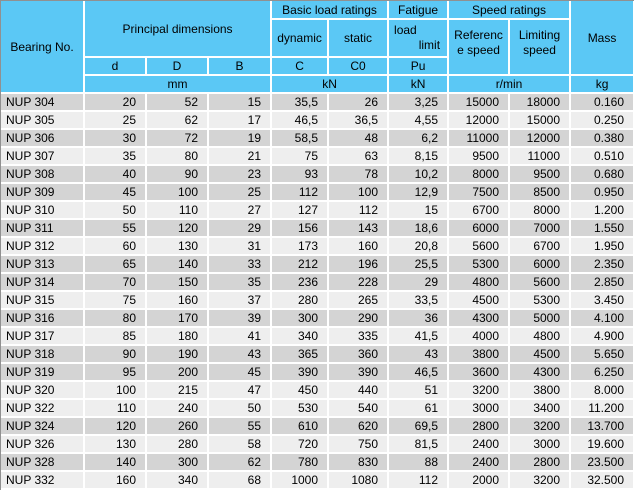  Describe the element at coordinates (116, 265) in the screenshot. I see `cell-d: 65` at that location.